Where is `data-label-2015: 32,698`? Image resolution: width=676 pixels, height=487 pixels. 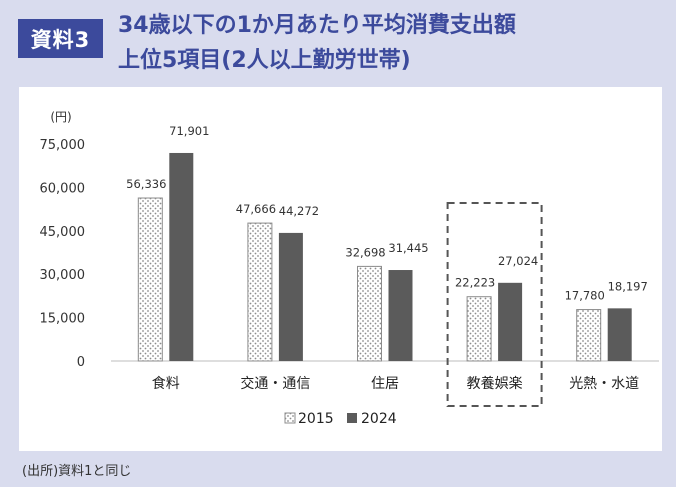
data-label-2015: 32,698 is located at coordinates (365, 252).